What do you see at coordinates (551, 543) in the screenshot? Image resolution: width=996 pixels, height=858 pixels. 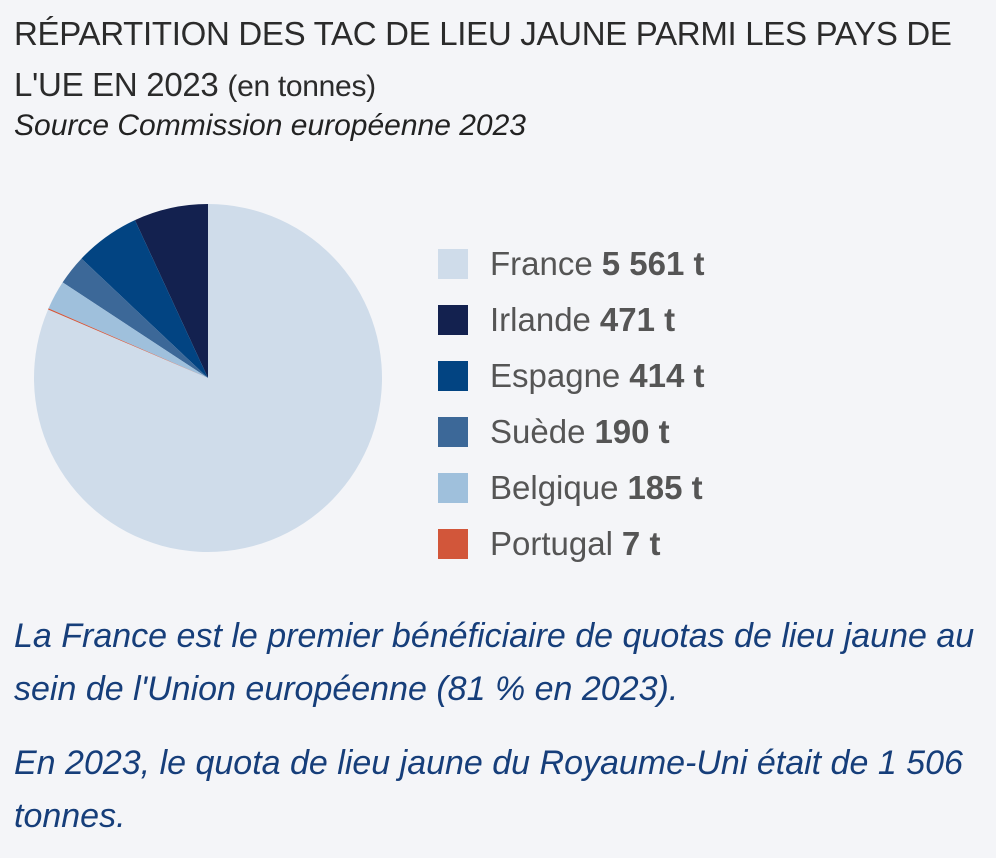 I see `legend-label-portugal: Portugal` at bounding box center [551, 543].